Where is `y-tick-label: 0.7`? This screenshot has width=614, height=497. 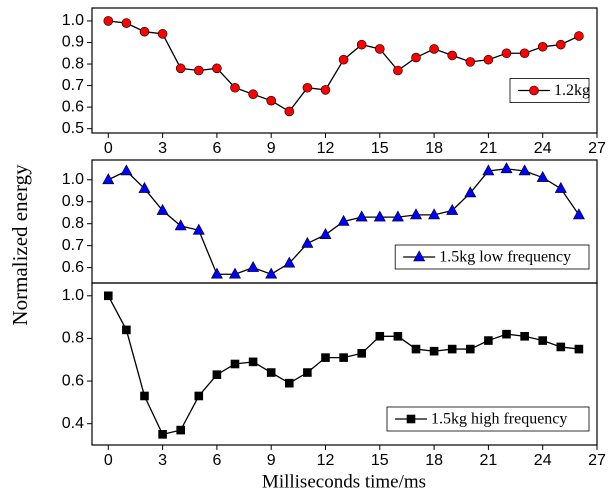 y-tick-label: 0.7 is located at coordinates (73, 85).